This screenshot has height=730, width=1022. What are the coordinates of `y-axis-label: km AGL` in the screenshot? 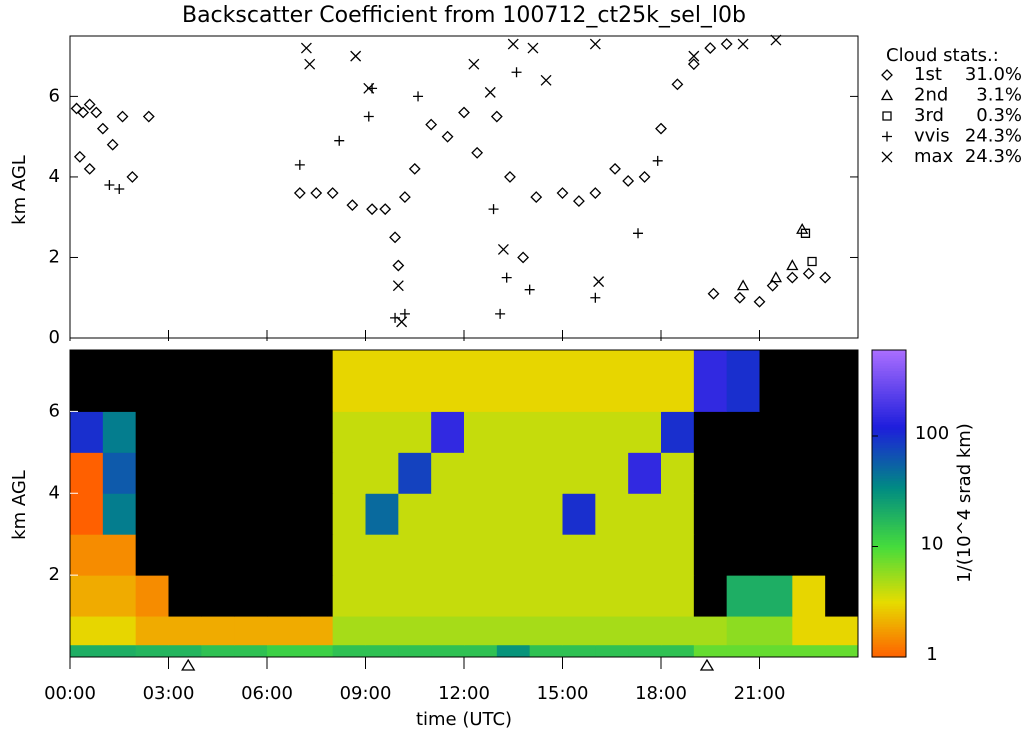 It's located at (19, 190).